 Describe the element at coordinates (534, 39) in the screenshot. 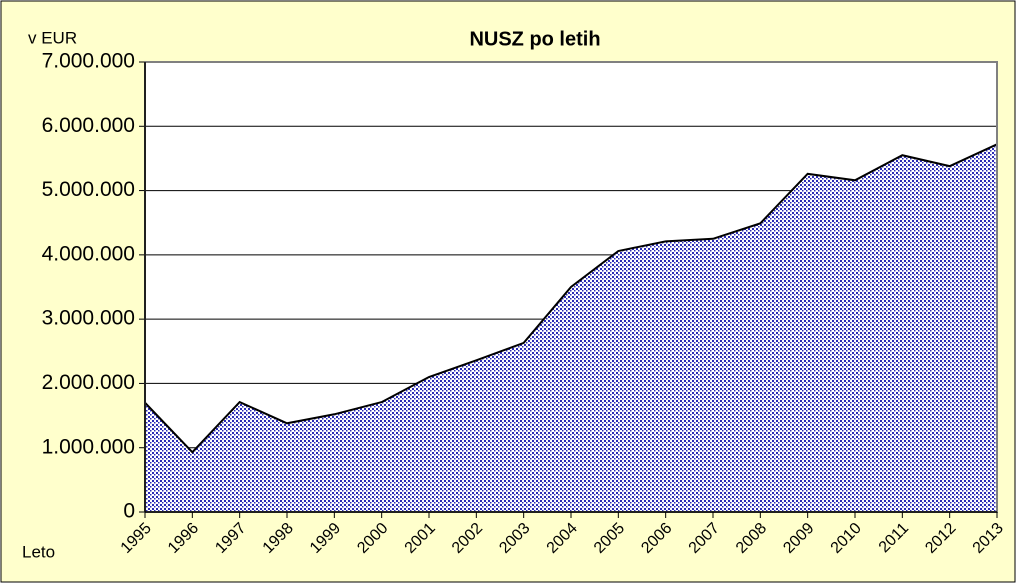

I see `chart-title: NUSZ po letih` at that location.